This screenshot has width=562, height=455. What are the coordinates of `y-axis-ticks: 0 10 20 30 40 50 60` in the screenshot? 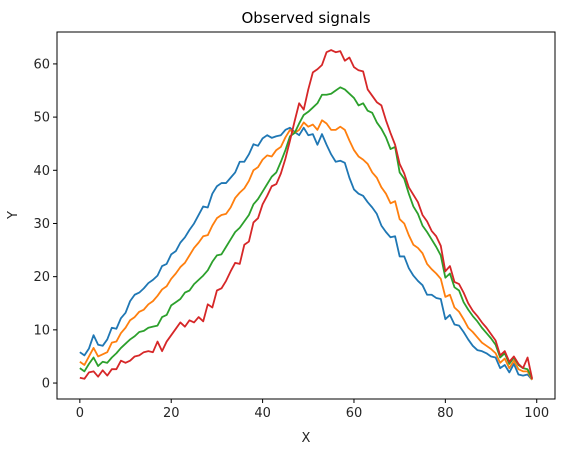 It's located at (45, 224).